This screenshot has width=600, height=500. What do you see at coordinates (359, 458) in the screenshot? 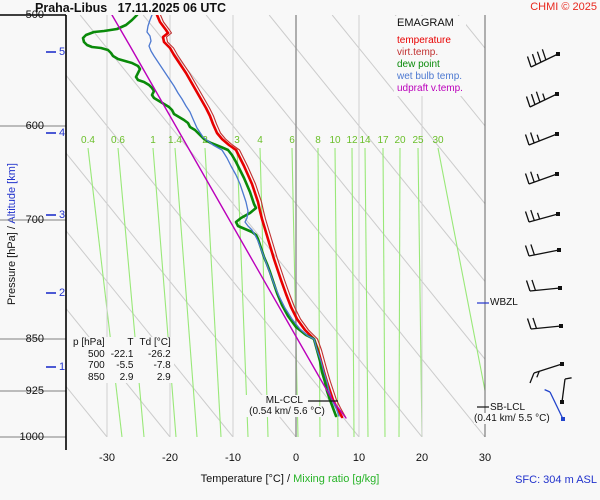
I see `temperature-tick-label: 10` at bounding box center [359, 458].